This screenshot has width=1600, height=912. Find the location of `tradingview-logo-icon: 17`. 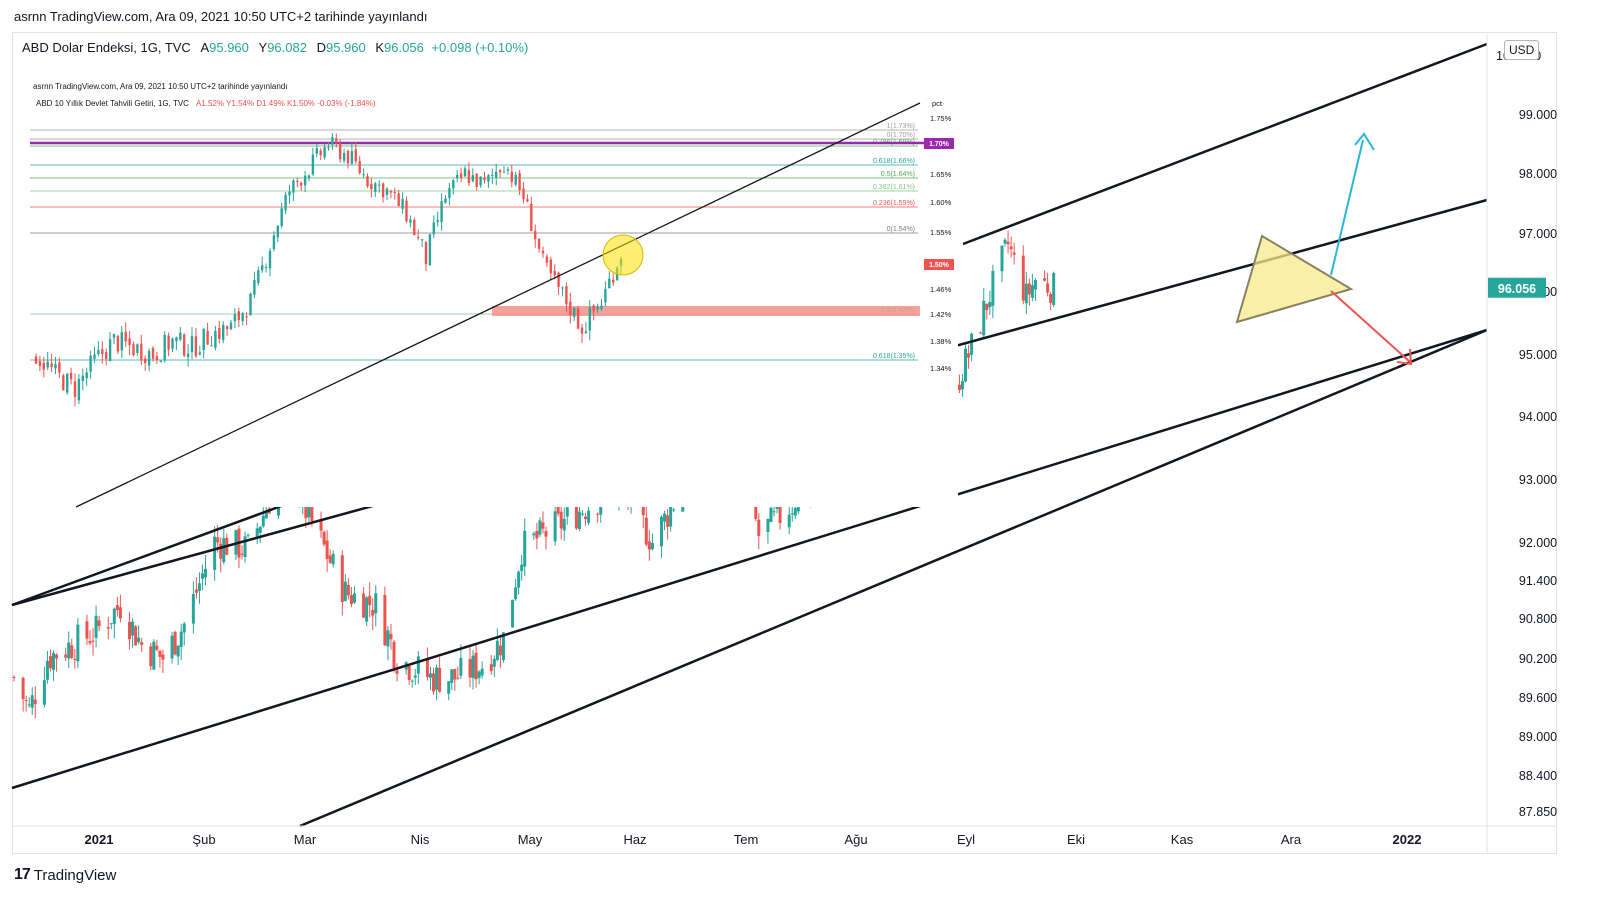

tradingview-logo-icon: 17 is located at coordinates (22, 874).